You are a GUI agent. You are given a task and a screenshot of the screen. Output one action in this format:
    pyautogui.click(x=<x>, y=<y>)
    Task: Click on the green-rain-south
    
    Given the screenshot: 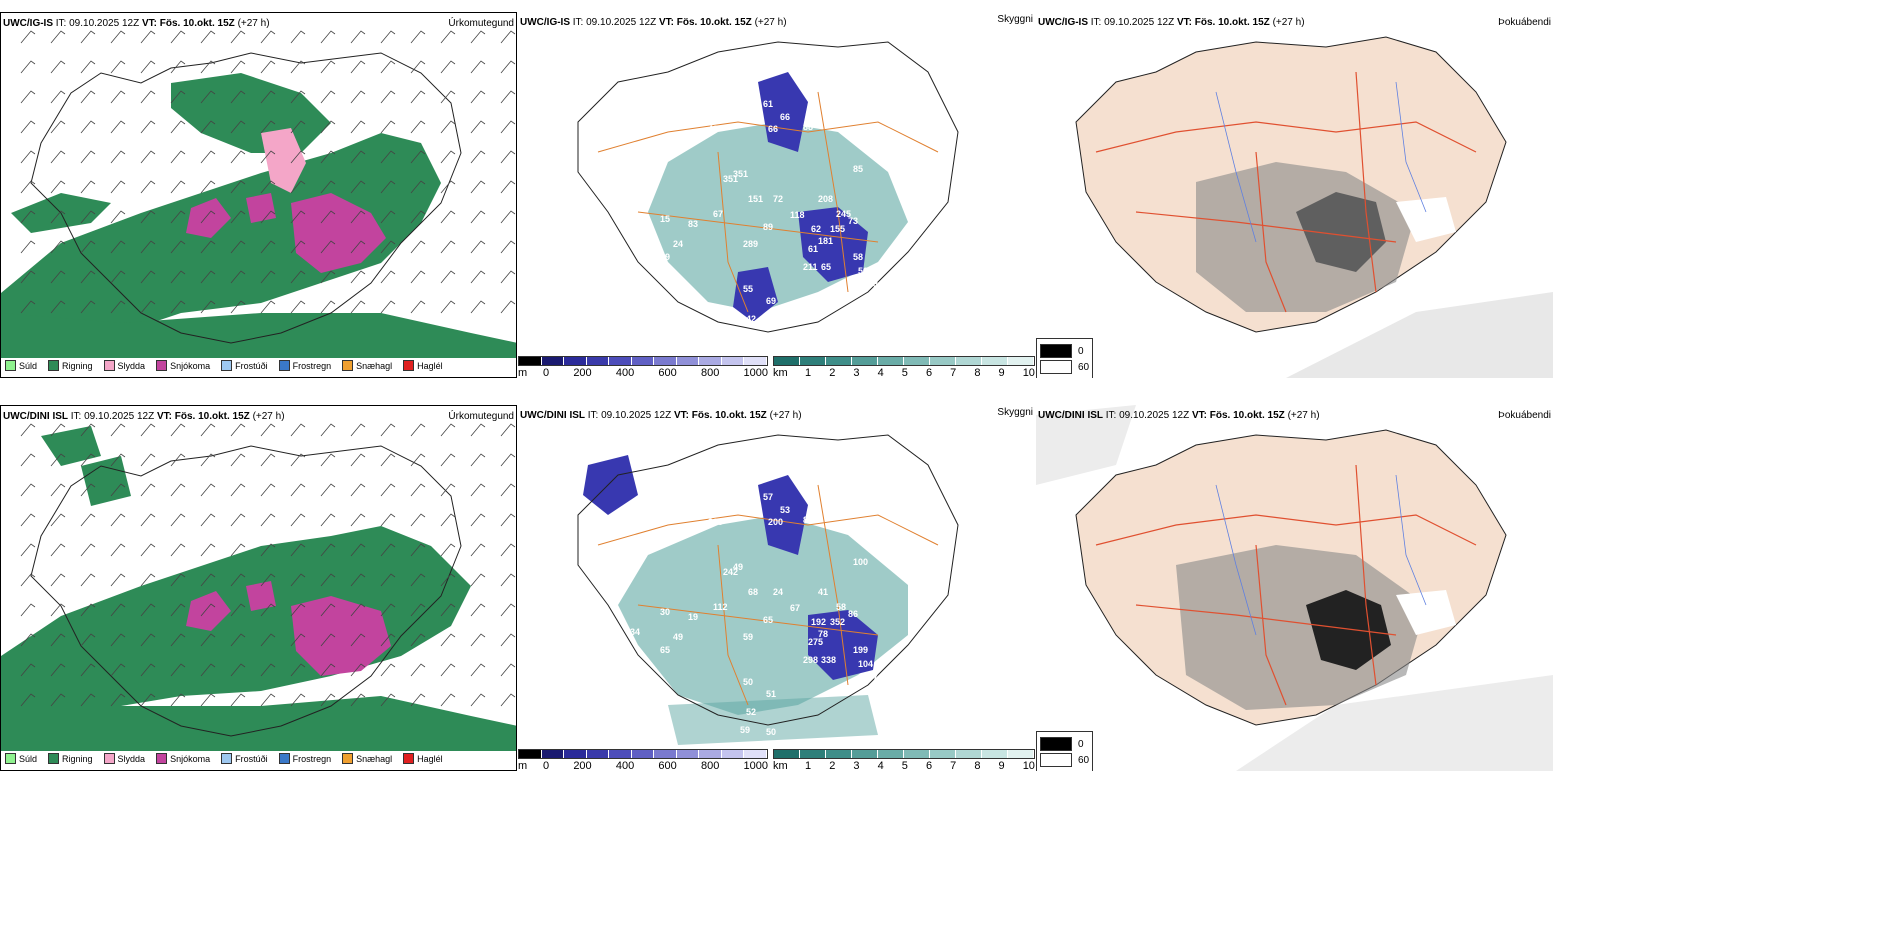 What is the action you would take?
    pyautogui.click(x=258, y=335)
    